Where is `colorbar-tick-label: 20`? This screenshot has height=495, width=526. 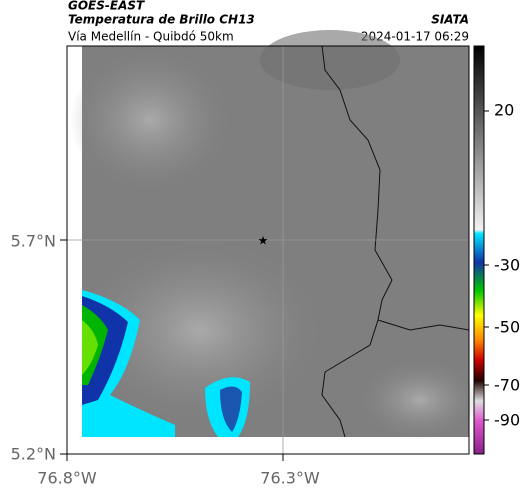 colorbar-tick-label: 20 is located at coordinates (504, 110).